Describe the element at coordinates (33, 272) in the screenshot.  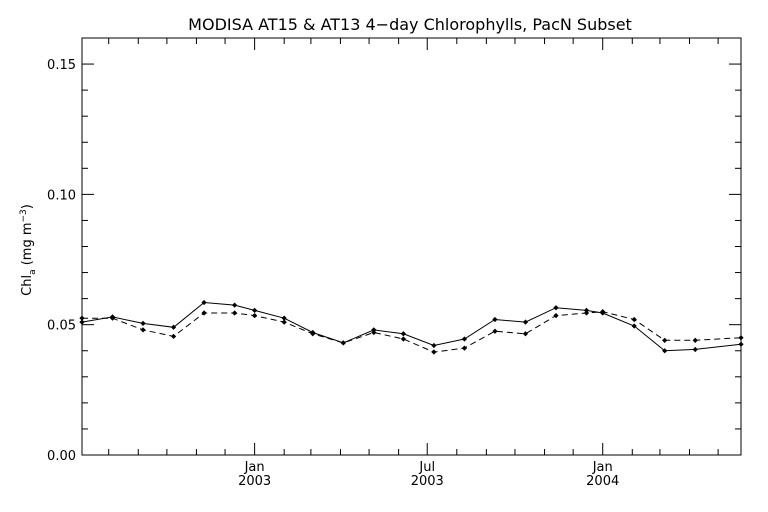
I see `y-label-sub: a` at that location.